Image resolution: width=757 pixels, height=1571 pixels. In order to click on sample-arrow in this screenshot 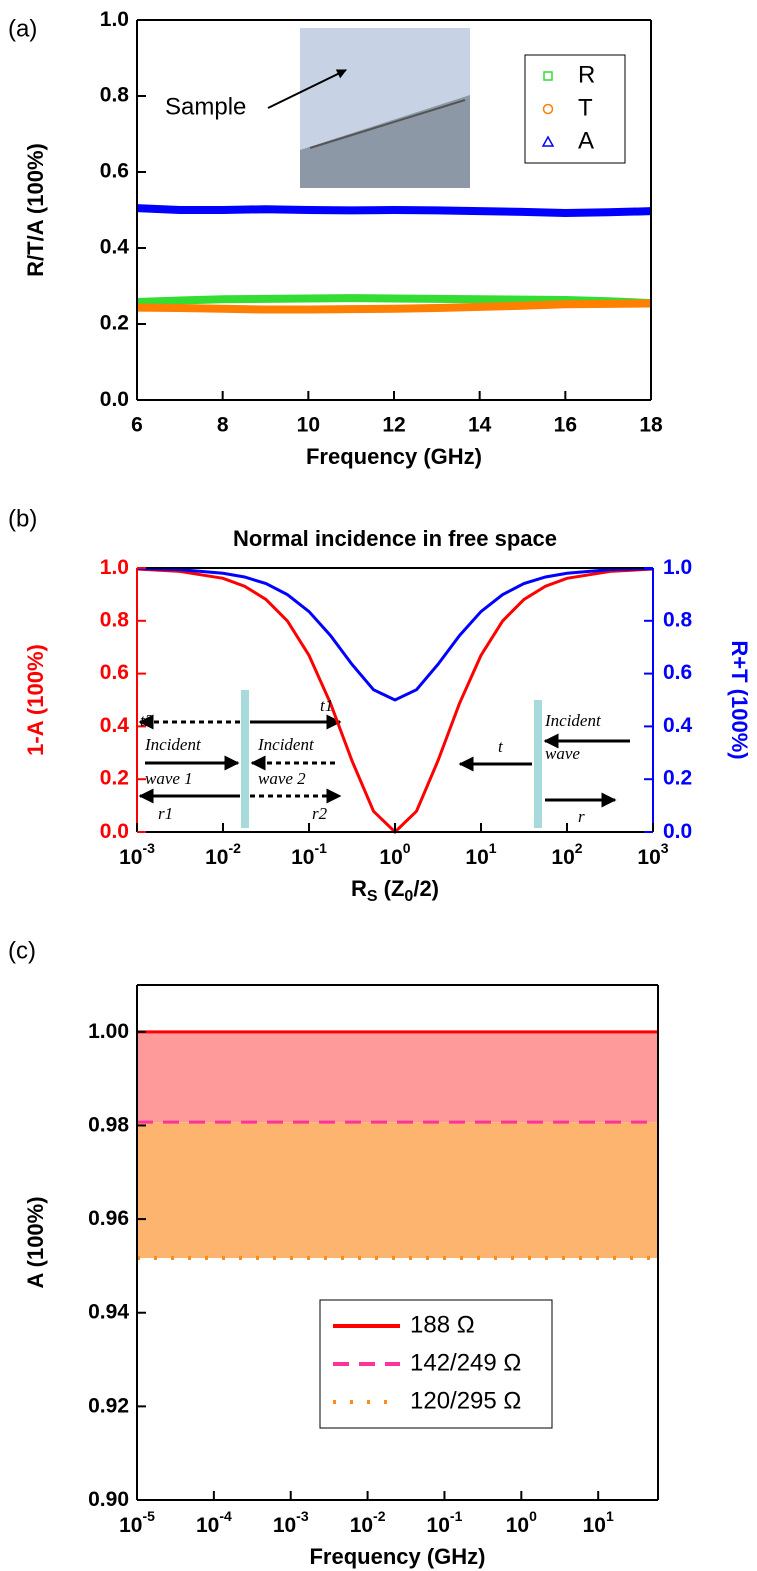, I will do `click(307, 89)`.